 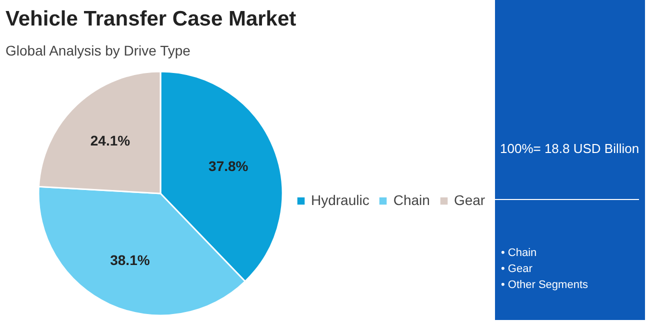 What do you see at coordinates (411, 200) in the screenshot?
I see `legend-label: Chain` at bounding box center [411, 200].